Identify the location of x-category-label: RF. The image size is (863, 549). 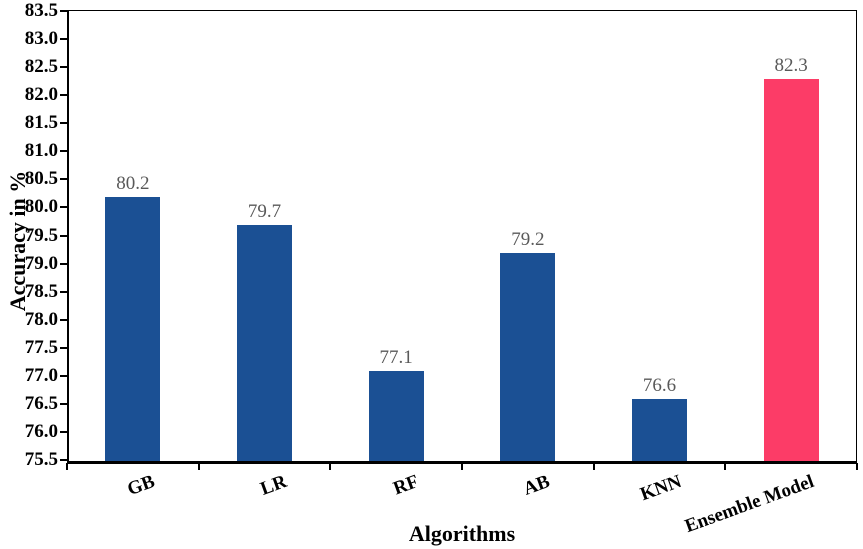
(406, 485).